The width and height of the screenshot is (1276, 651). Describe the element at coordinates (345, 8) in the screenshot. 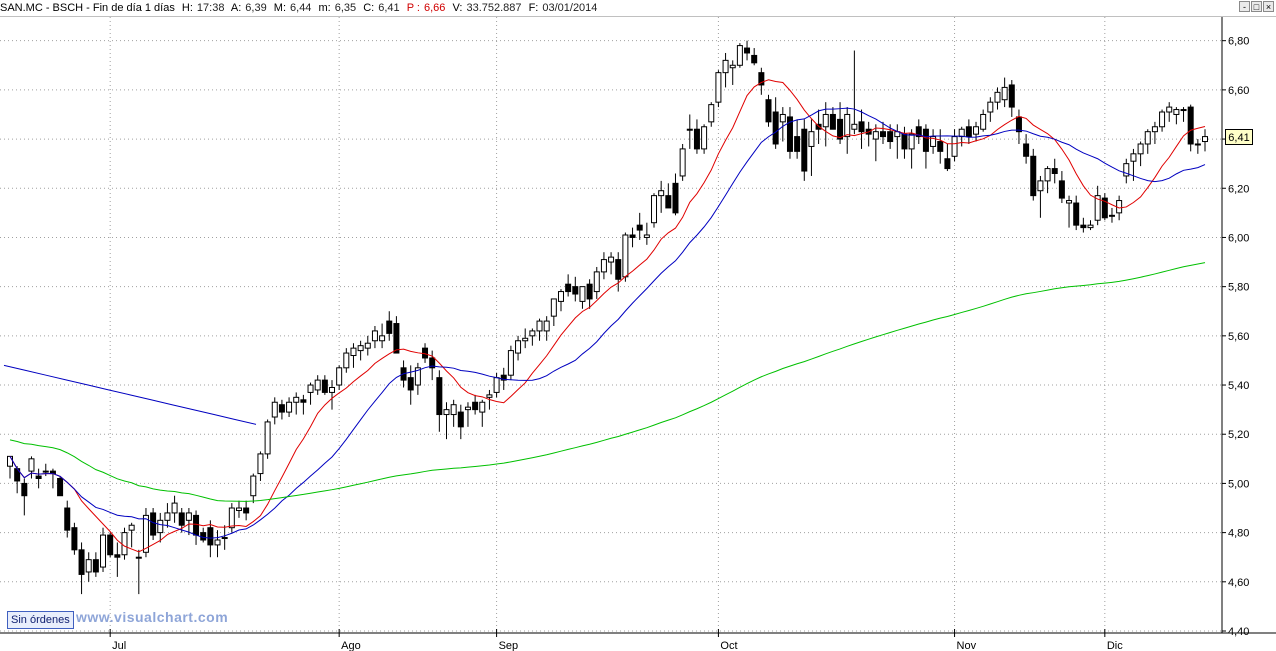

I see `low-value: 6,35` at that location.